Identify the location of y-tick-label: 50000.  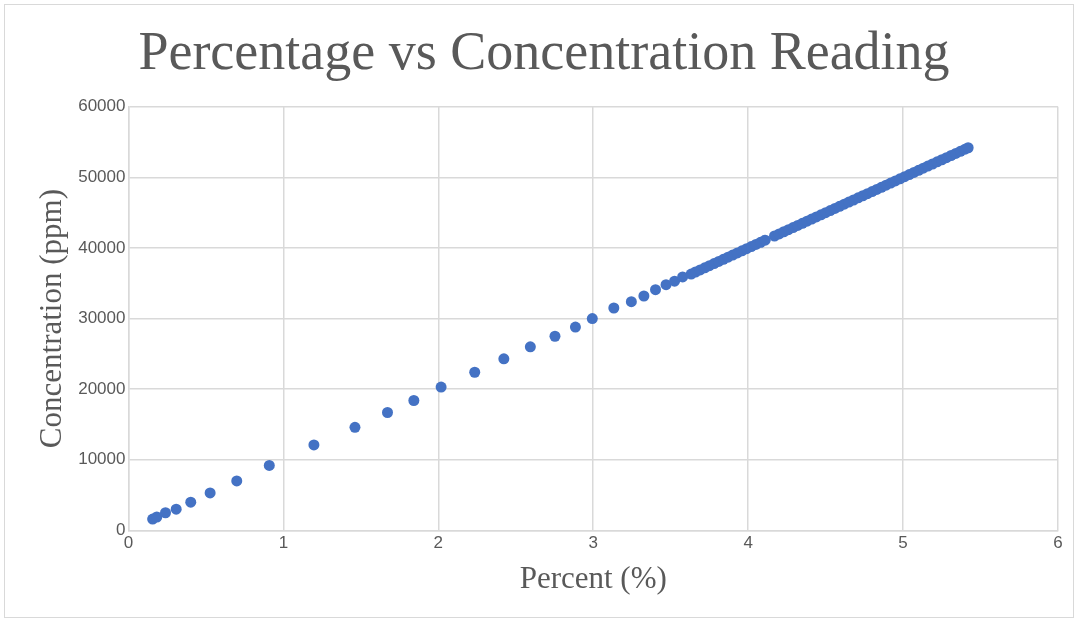
(102, 177).